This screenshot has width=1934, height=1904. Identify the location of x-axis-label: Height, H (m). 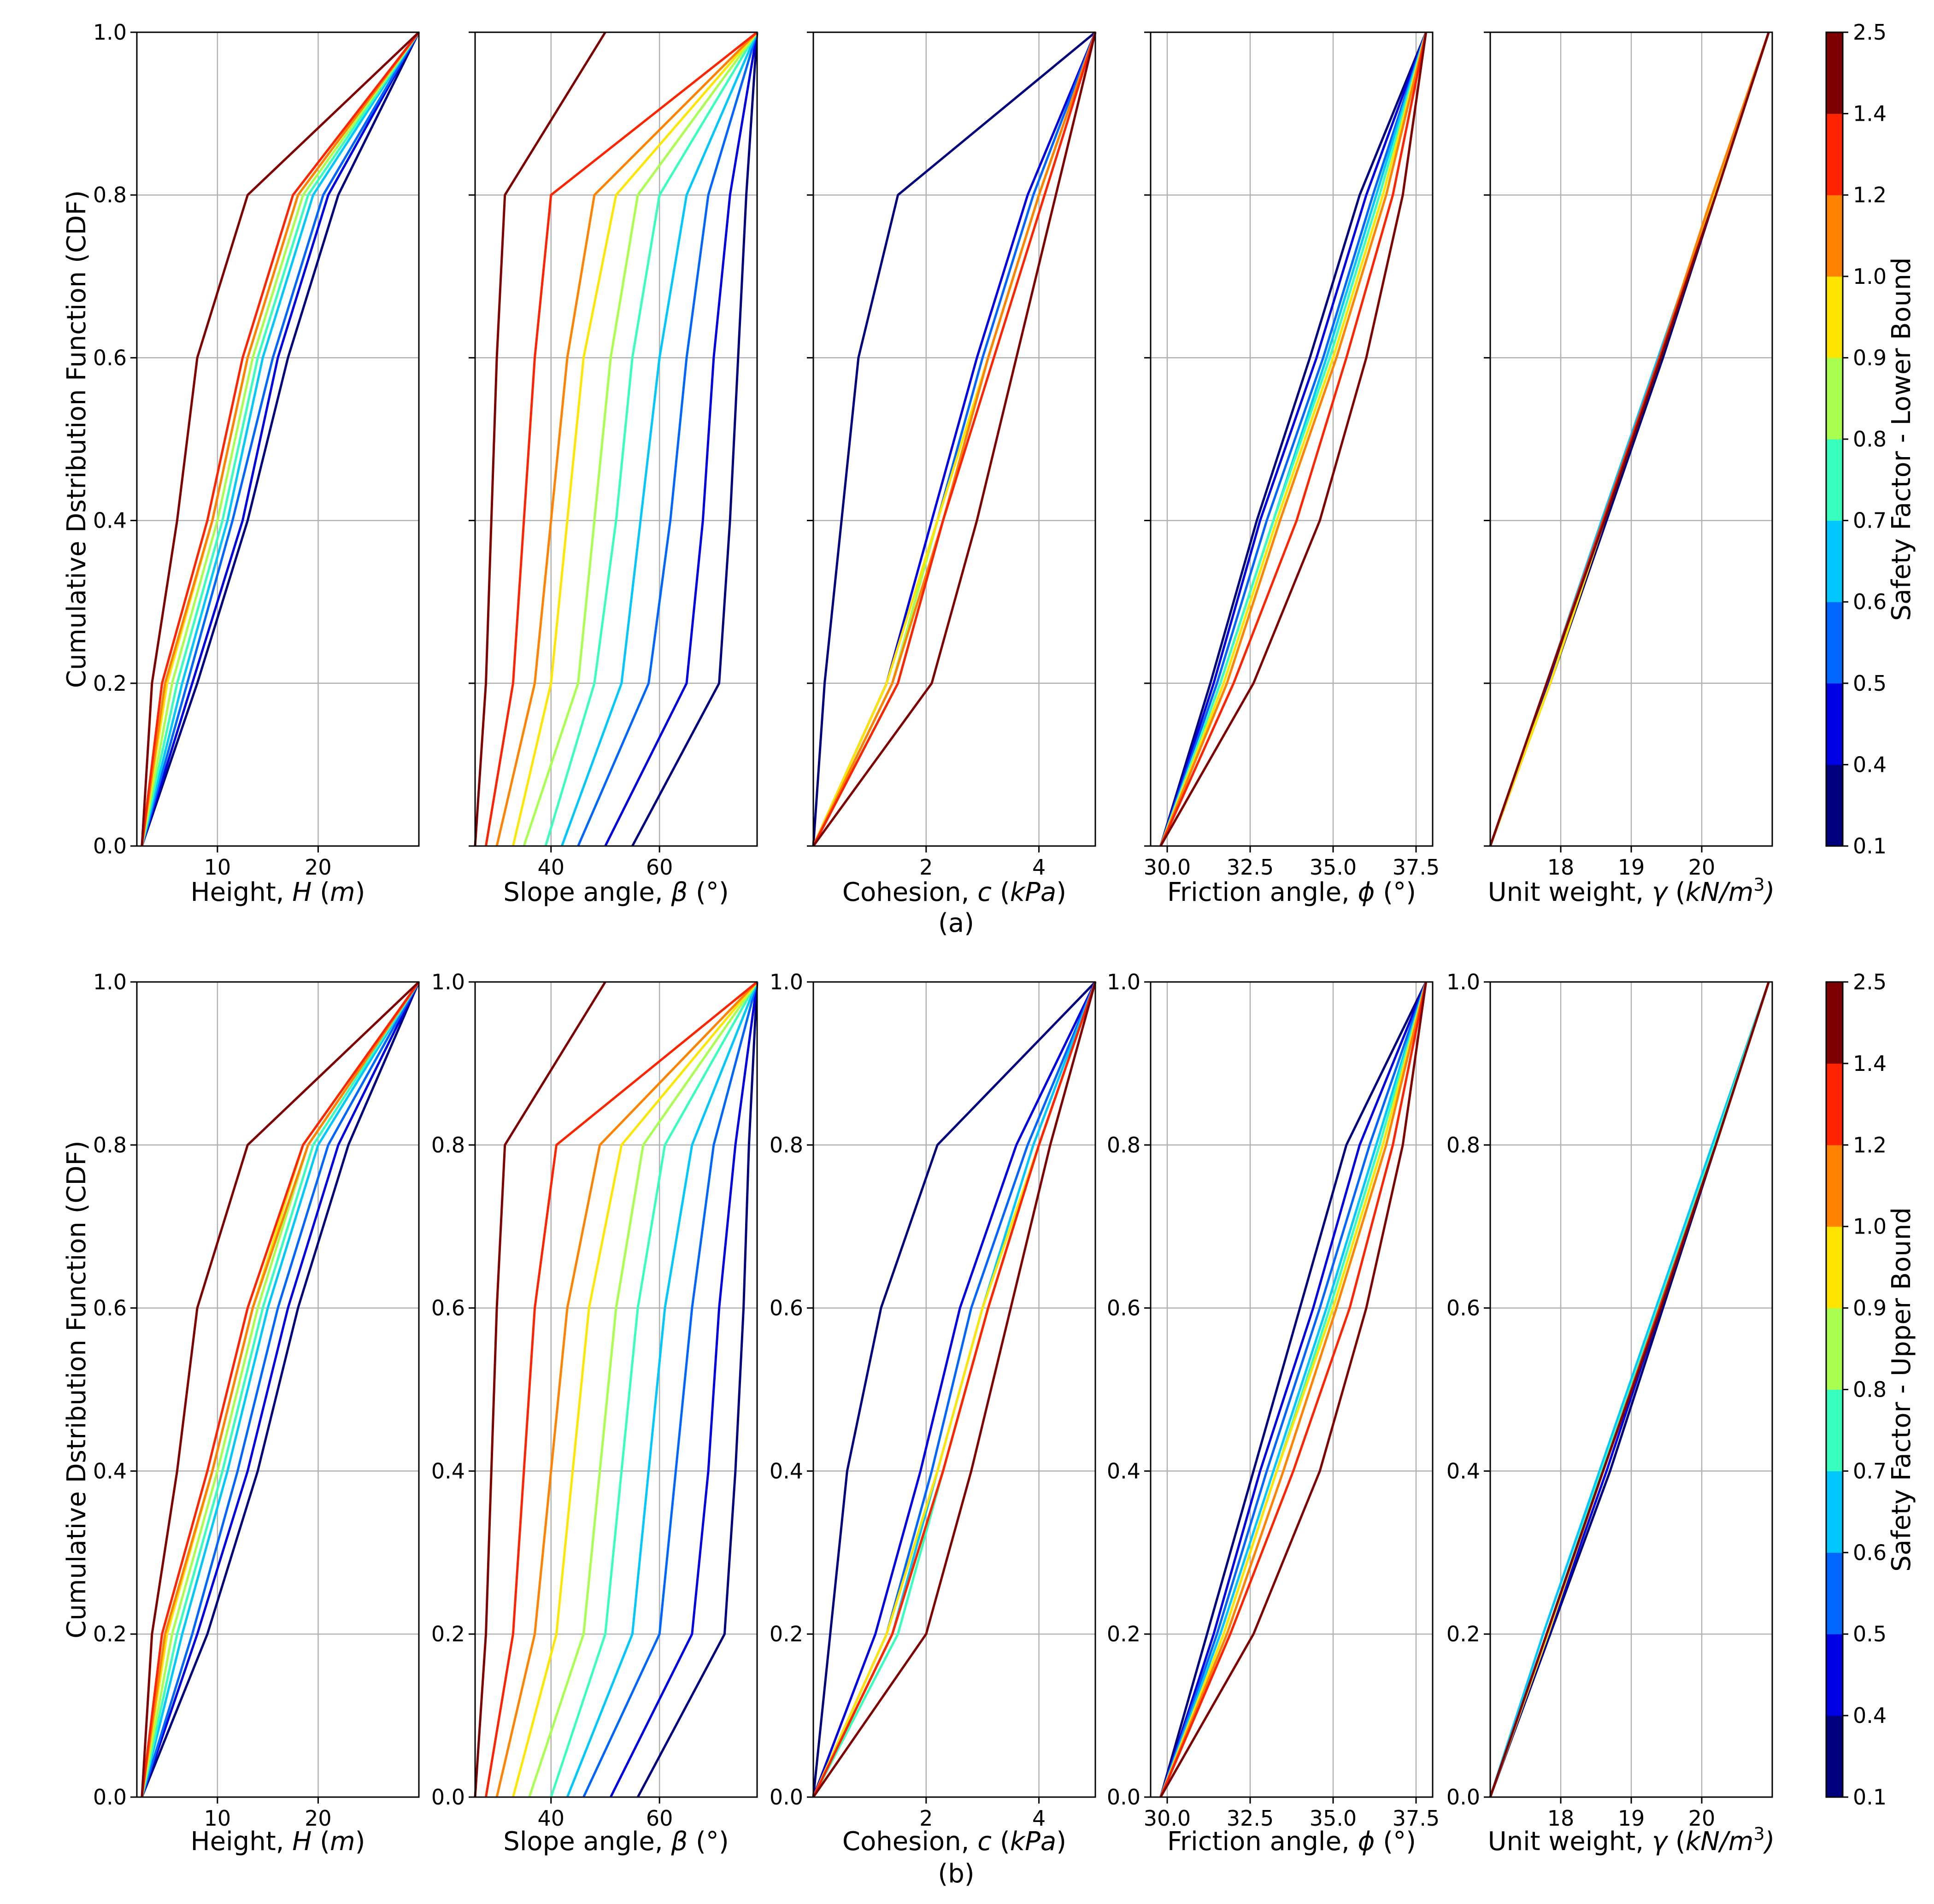
(278, 1842).